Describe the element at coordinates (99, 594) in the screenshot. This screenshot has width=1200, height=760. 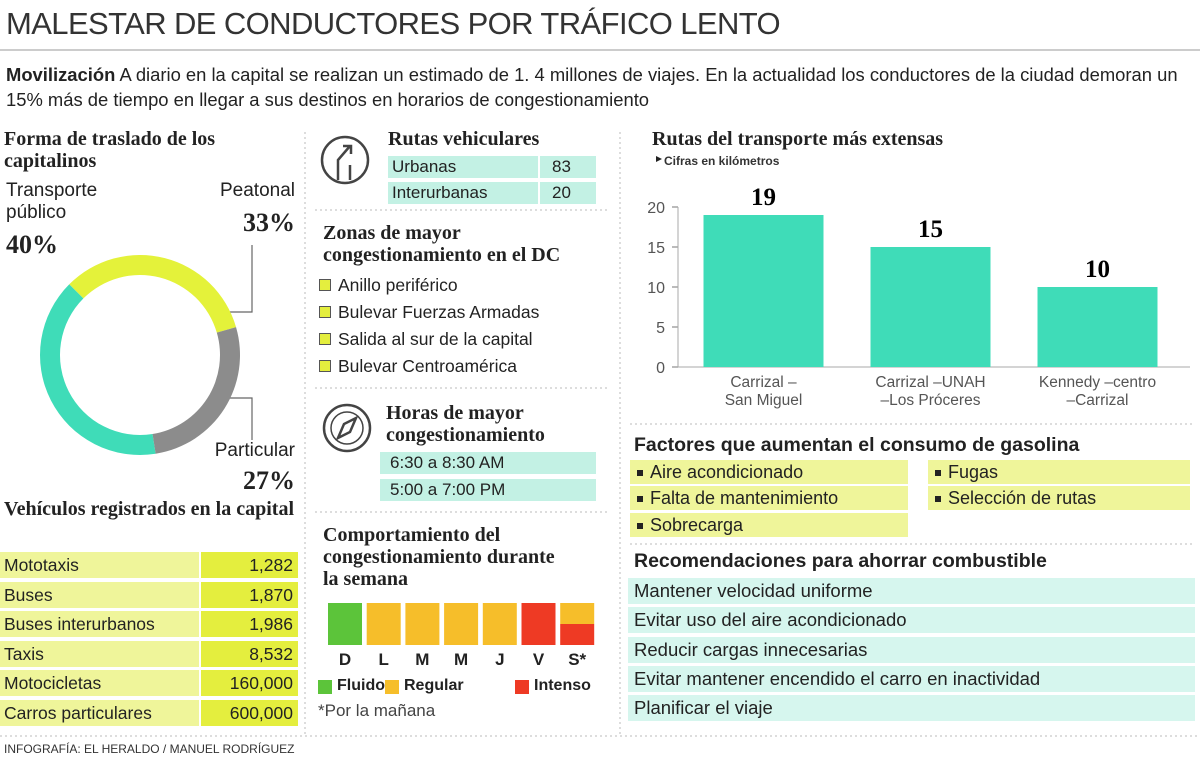
I see `row-label: Buses` at that location.